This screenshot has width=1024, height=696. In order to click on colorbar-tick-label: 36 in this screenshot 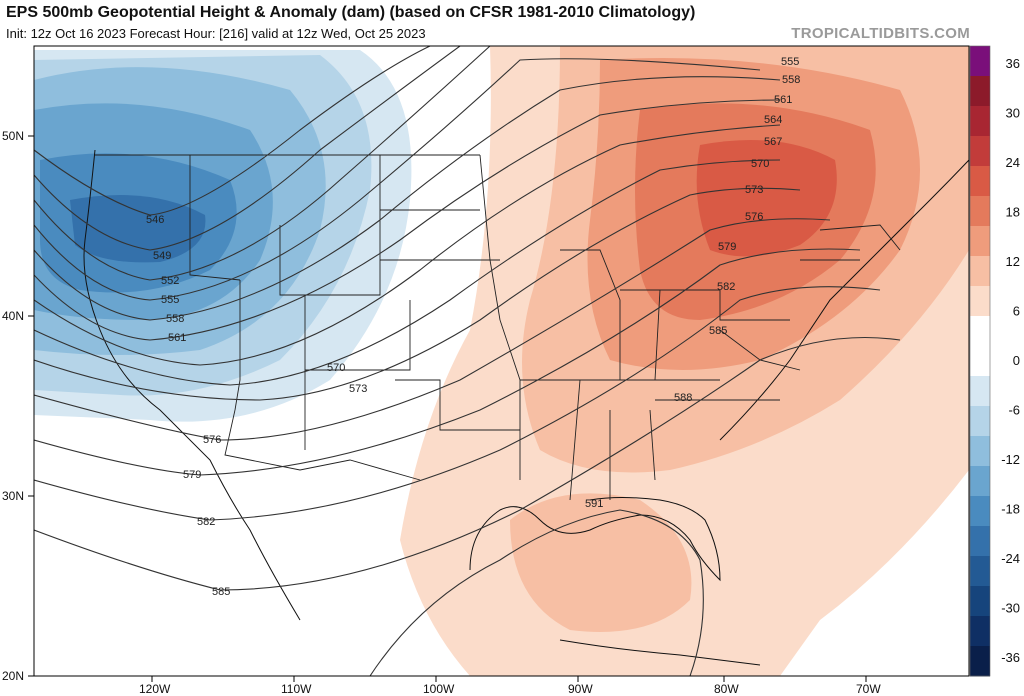, I will do `click(1013, 63)`.